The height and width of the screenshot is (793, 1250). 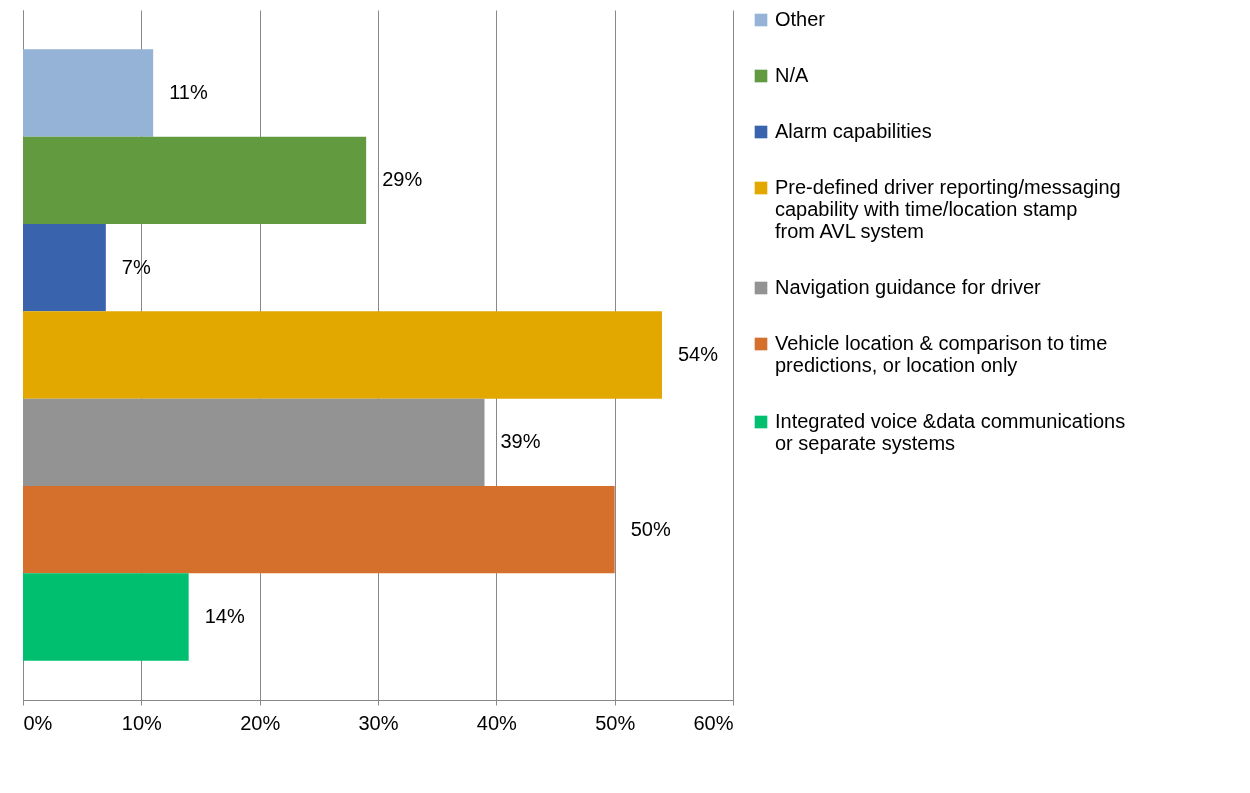 I want to click on x-tick-label: 20%, so click(x=260, y=722).